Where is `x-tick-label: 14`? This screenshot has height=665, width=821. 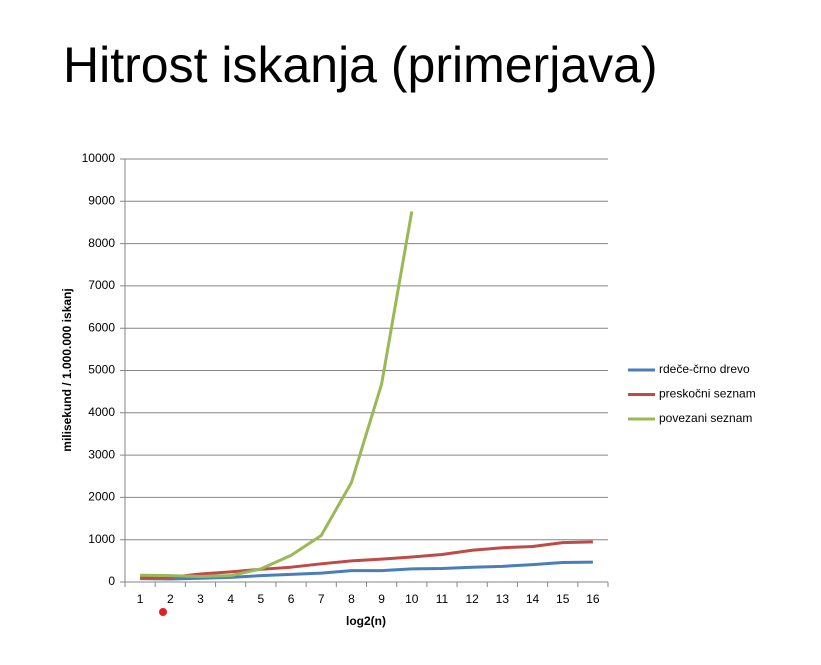 x-tick-label: 14 is located at coordinates (533, 599).